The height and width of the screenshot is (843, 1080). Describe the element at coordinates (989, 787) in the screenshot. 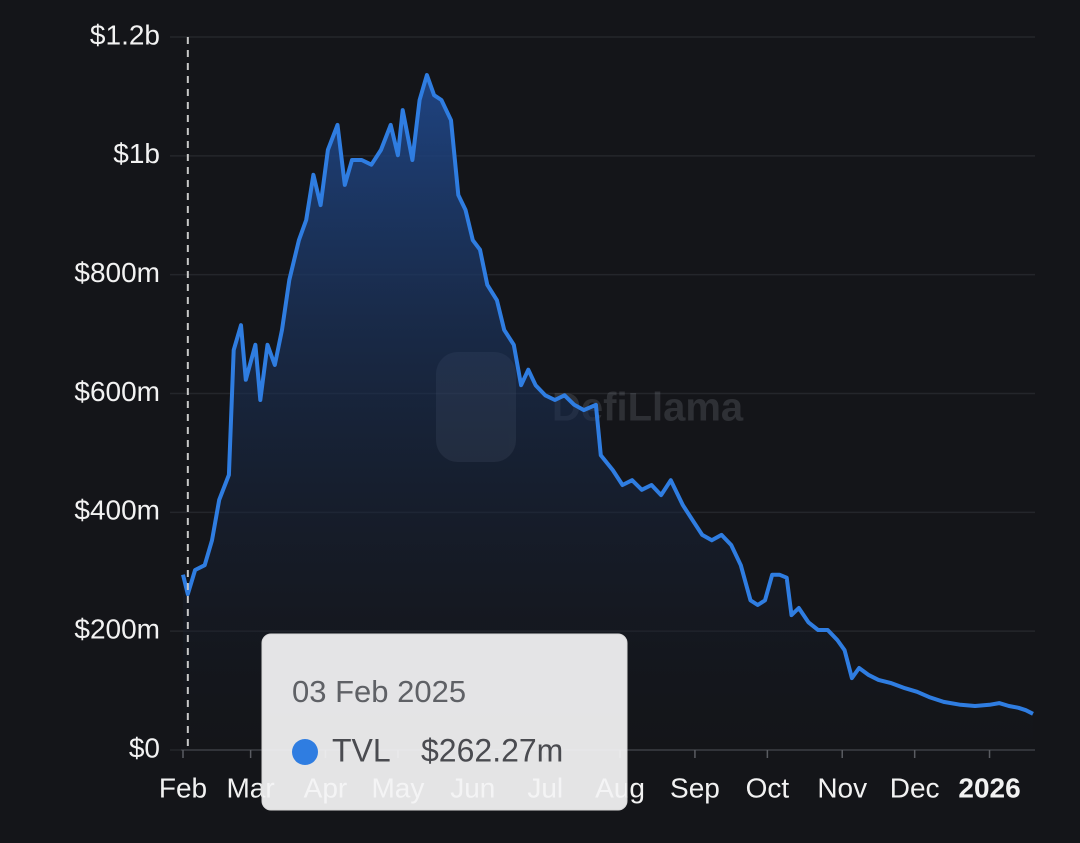

I see `x-tick-label: 2026` at that location.